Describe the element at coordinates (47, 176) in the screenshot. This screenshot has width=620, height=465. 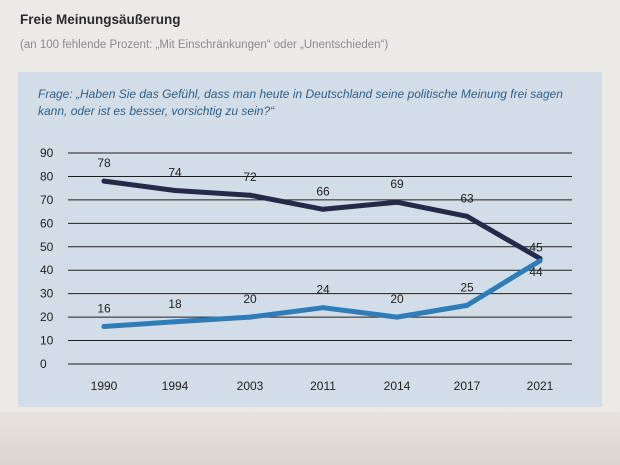
I see `y-tick-label: 80` at that location.